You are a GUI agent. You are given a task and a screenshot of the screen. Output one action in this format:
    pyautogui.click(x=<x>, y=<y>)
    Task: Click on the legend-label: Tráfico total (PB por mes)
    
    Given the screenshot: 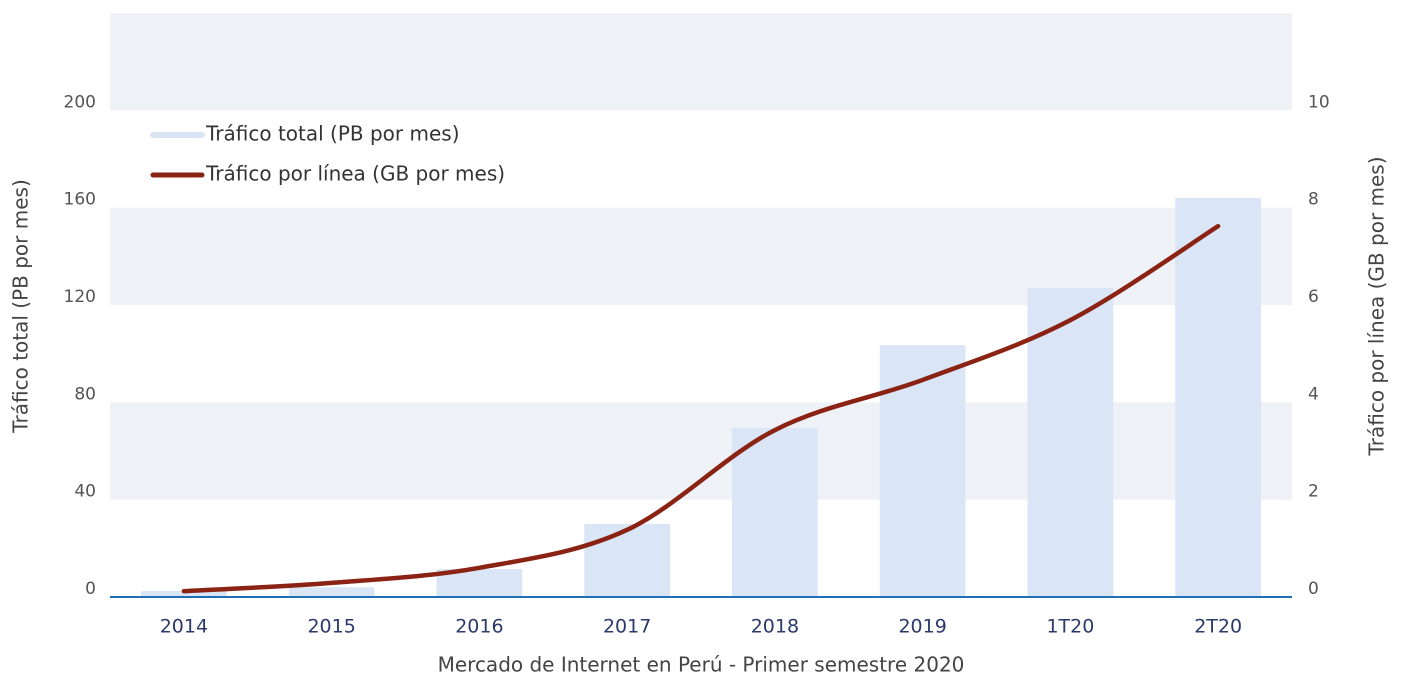 What is the action you would take?
    pyautogui.click(x=332, y=134)
    